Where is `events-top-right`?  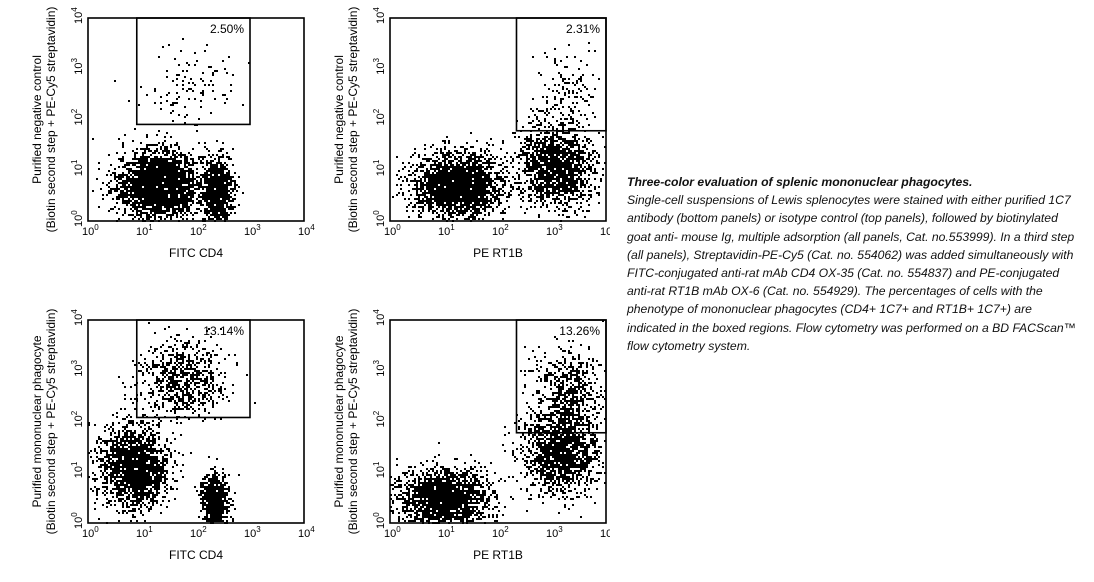 events-top-right is located at coordinates (499, 132).